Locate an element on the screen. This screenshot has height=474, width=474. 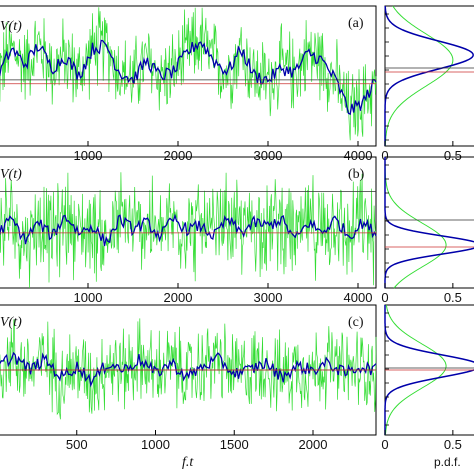
pdf-panel-c-curves: 0 0.5 is located at coordinates (427, 378).